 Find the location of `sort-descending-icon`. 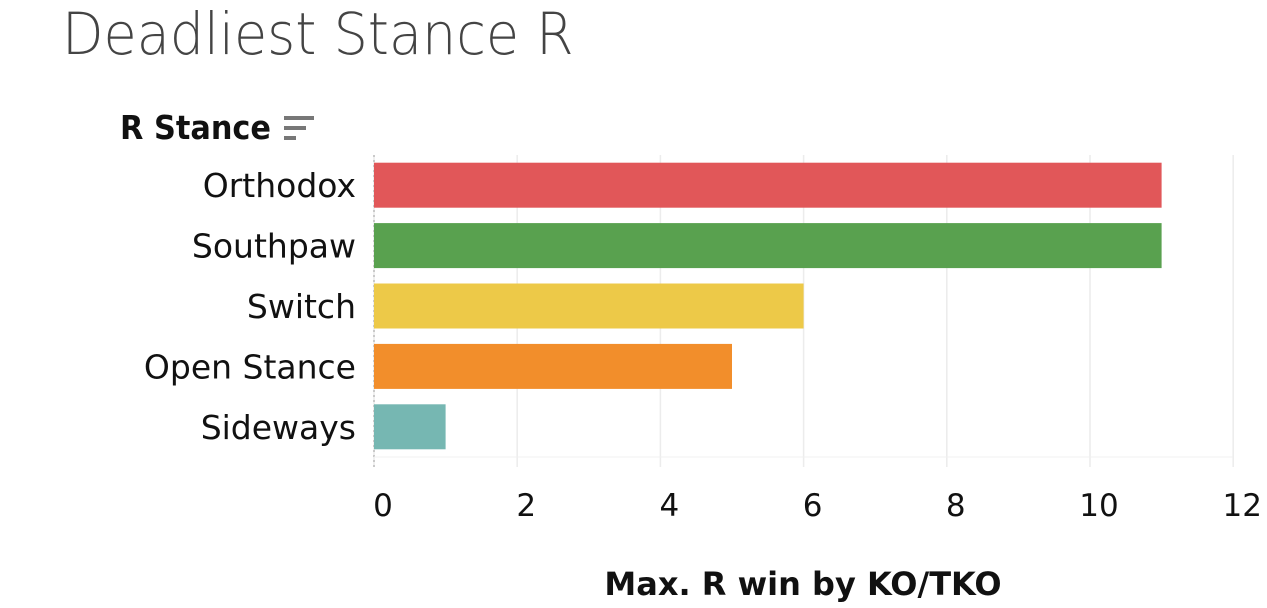

sort-descending-icon is located at coordinates (299, 128).